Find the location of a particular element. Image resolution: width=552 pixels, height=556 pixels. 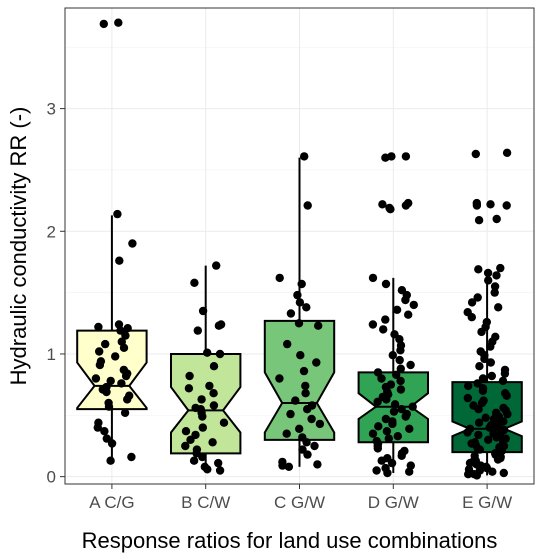

x-tick-label: B C/W is located at coordinates (205, 502).